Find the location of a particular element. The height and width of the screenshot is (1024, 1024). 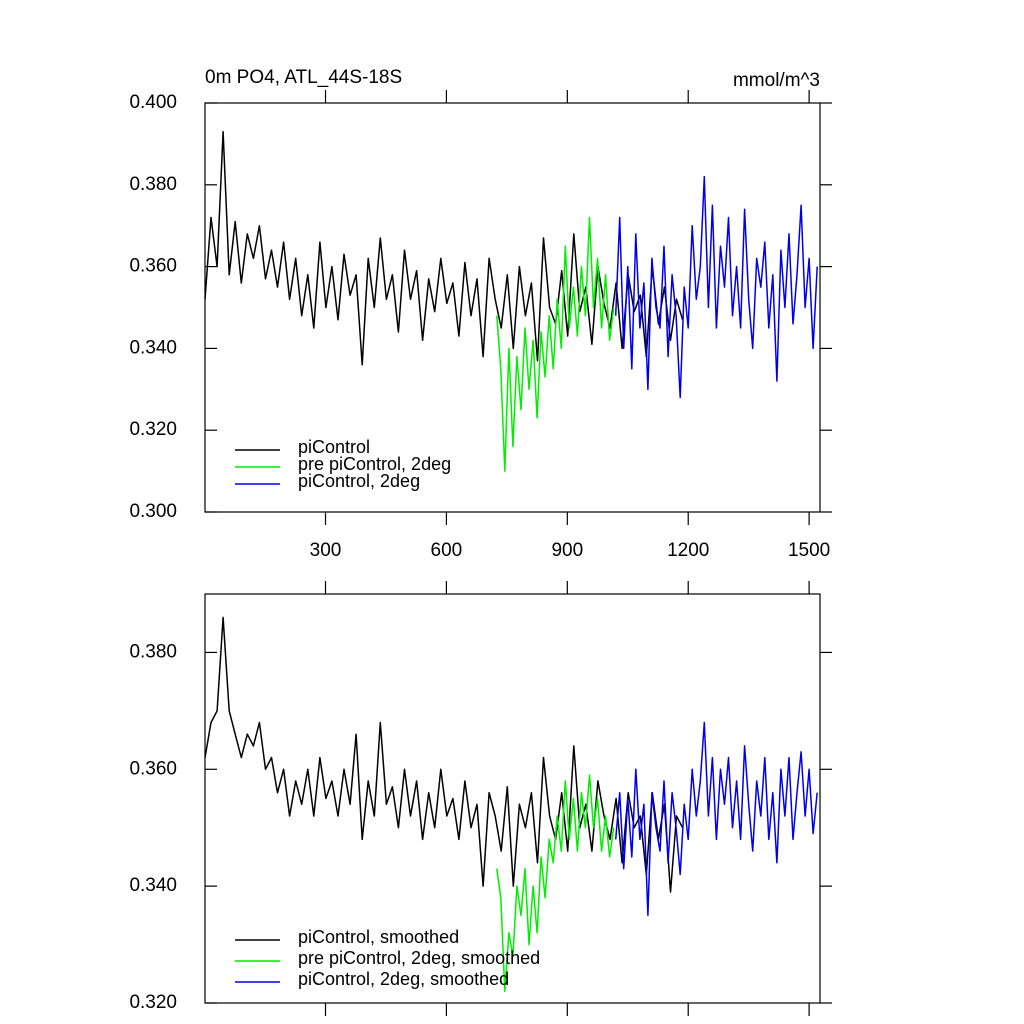

x-tick-label: 1200 is located at coordinates (688, 550).